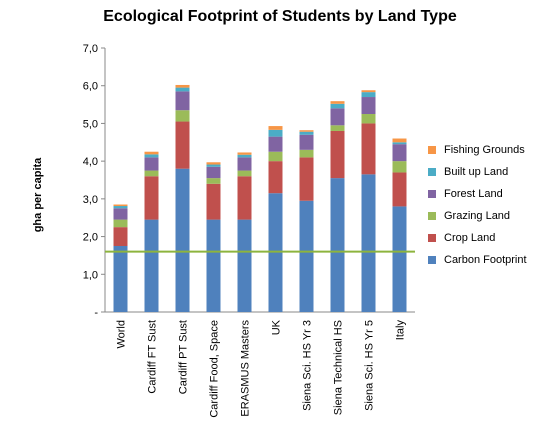  I want to click on legend-item: Fishing Grounds, so click(477, 150).